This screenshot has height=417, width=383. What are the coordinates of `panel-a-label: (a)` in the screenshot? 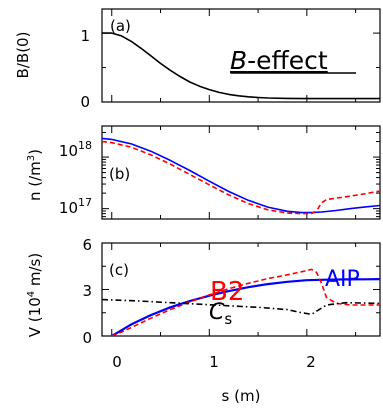 It's located at (120, 26).